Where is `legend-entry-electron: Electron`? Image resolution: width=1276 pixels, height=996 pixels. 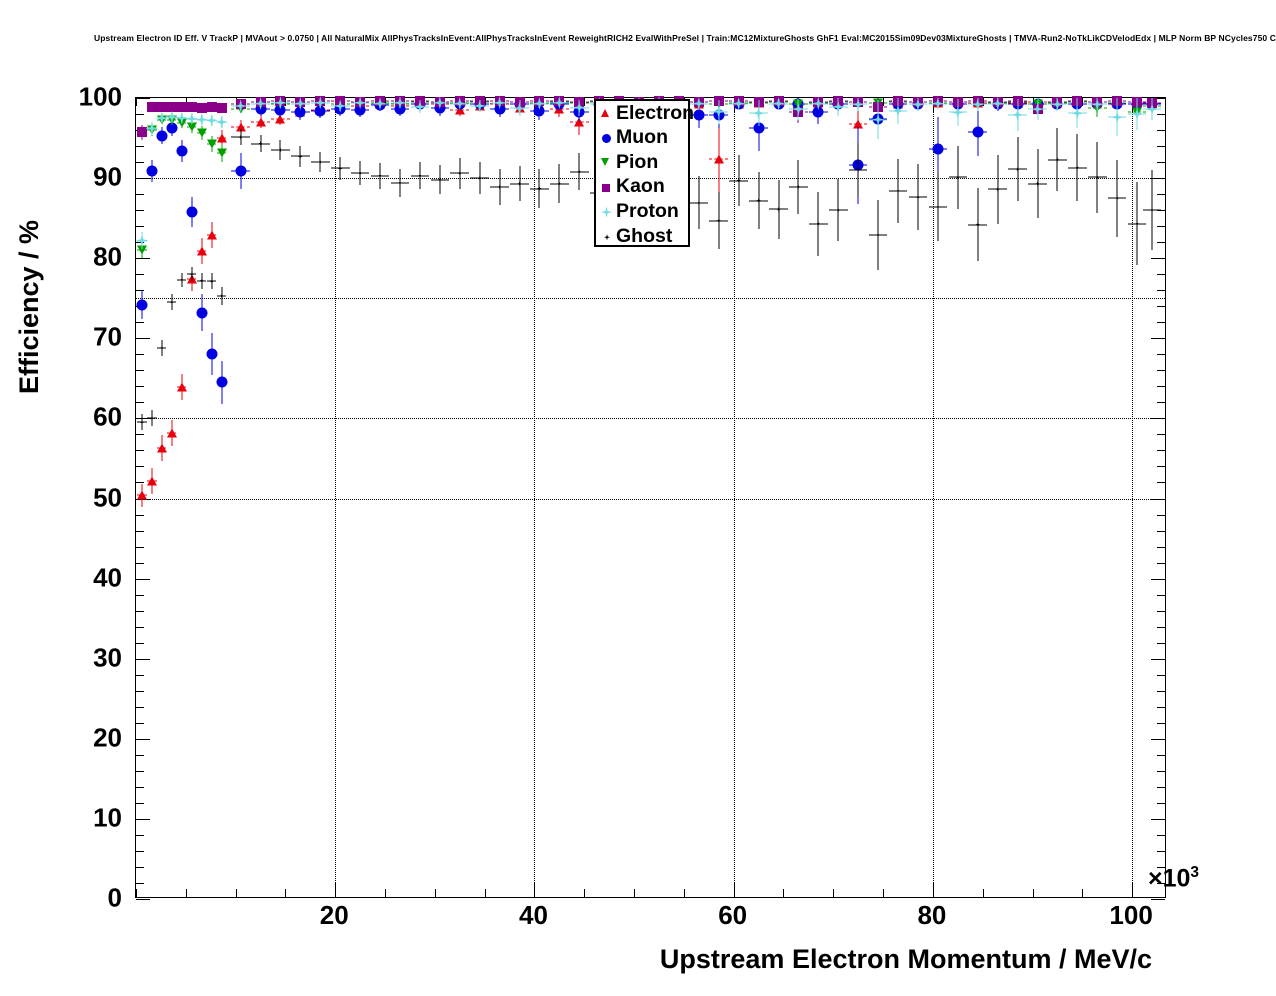 legend-entry-electron: Electron is located at coordinates (645, 113).